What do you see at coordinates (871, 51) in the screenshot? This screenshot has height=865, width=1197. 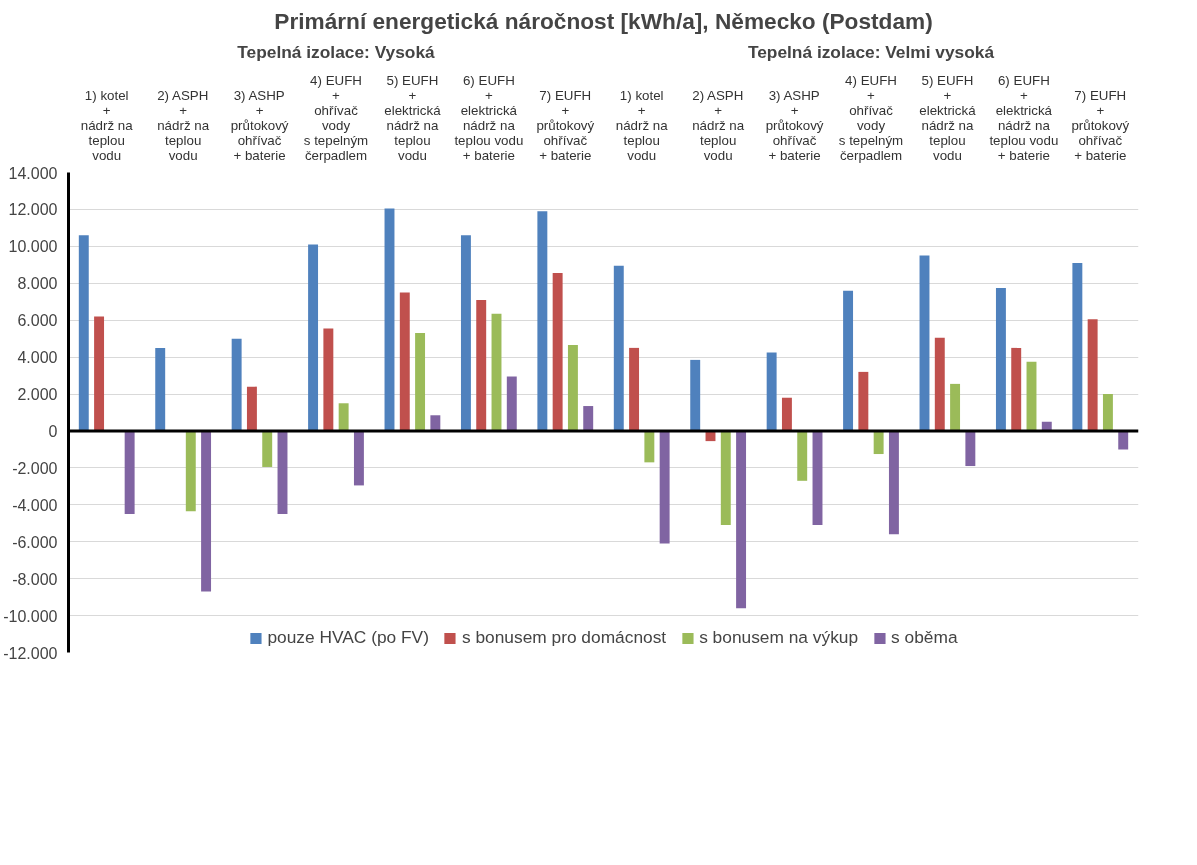 I see `text: Tepelná izolace: Velmi vysoká` at bounding box center [871, 51].